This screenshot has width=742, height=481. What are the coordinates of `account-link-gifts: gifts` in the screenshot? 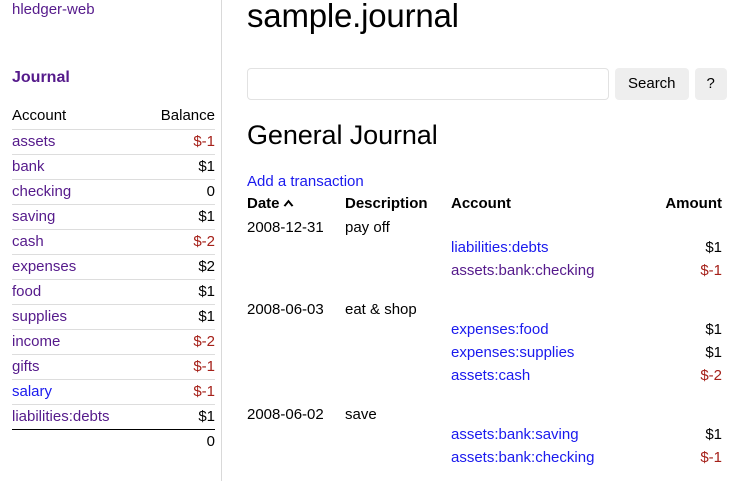 It's located at (26, 366).